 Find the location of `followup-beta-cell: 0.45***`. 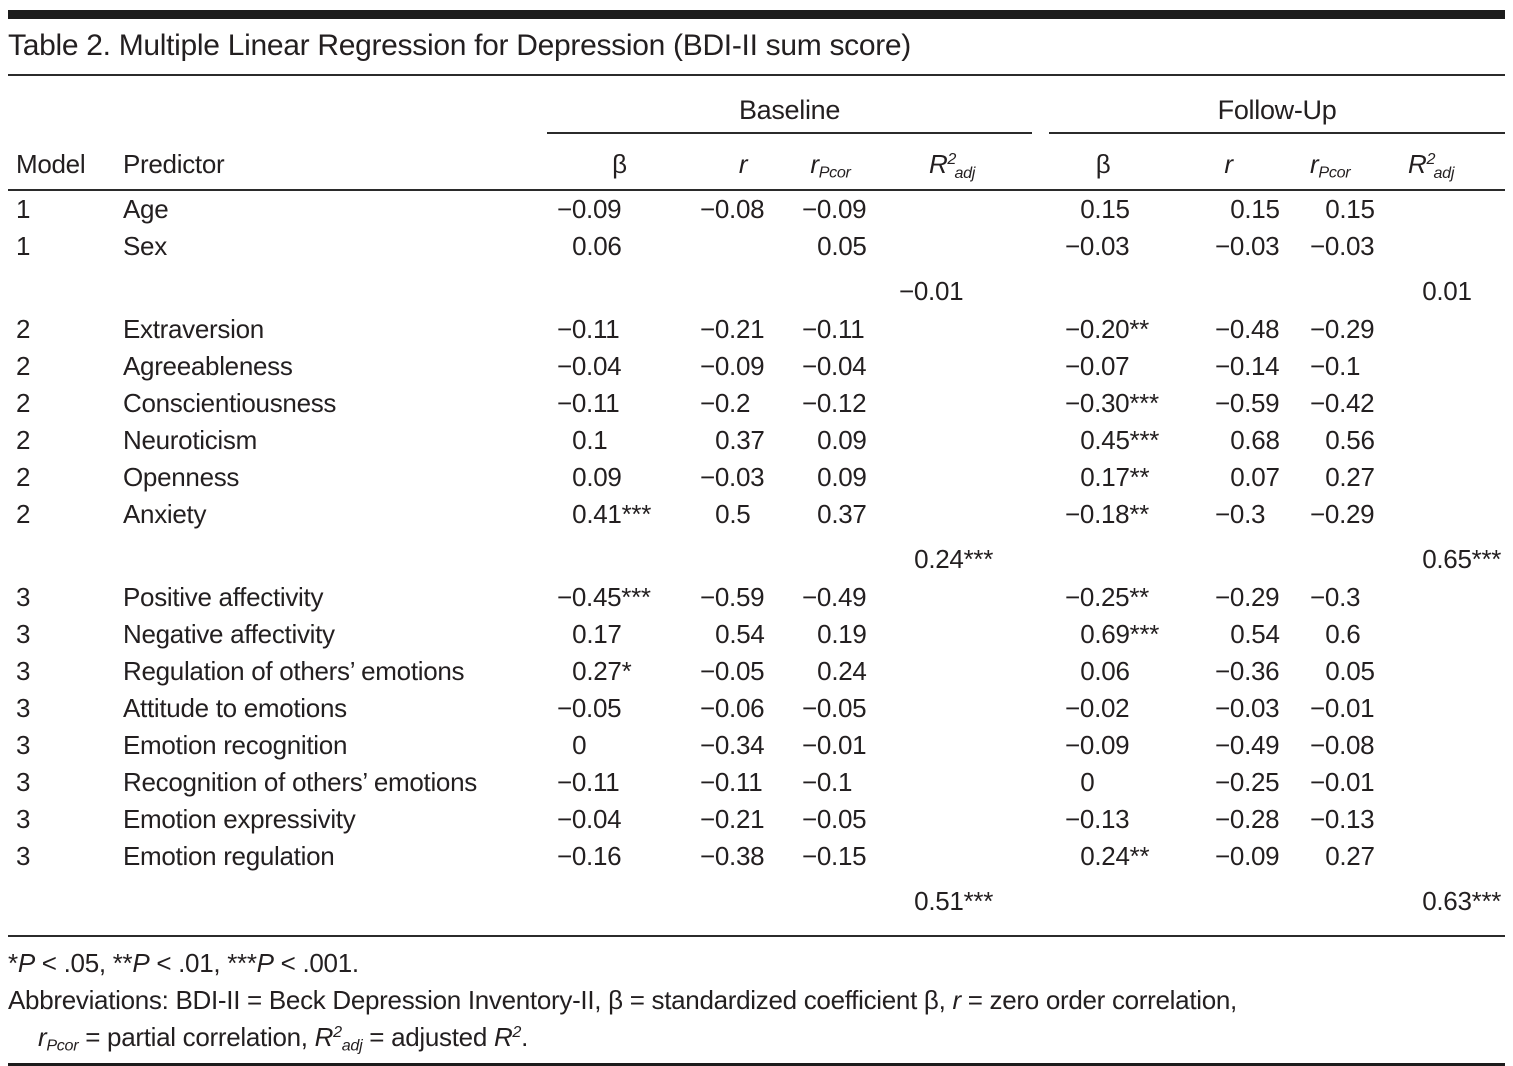

followup-beta-cell: 0.45*** is located at coordinates (1120, 440).